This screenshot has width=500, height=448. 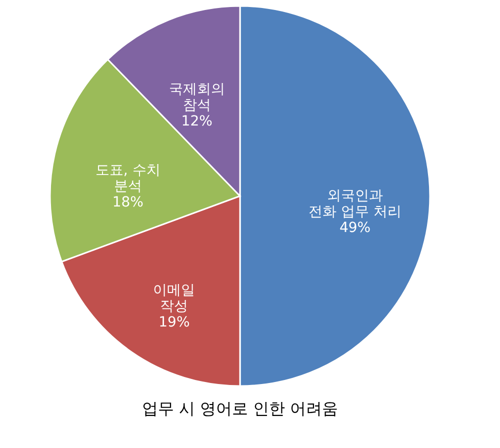 What do you see at coordinates (355, 204) in the screenshot?
I see `slice-label: 외국인과 전화 업무 처리` at bounding box center [355, 204].